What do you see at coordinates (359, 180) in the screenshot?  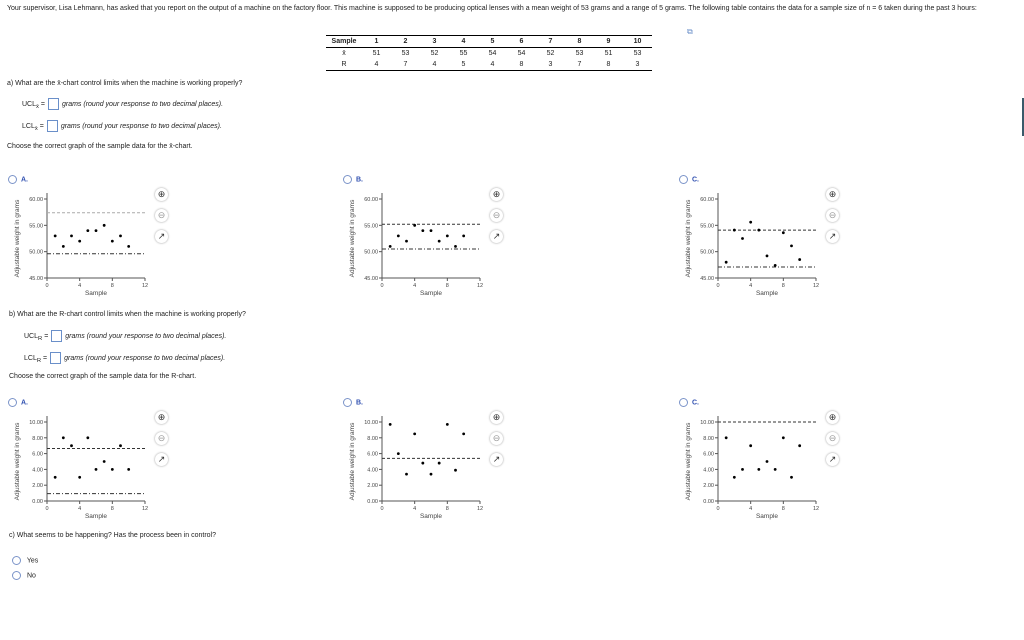 I see `option-label: B.` at bounding box center [359, 180].